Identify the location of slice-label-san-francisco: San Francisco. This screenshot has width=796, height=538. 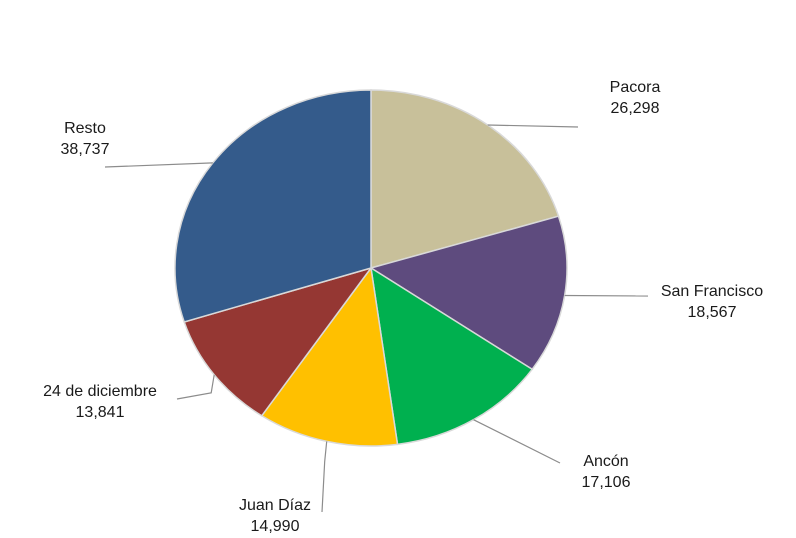
(712, 291).